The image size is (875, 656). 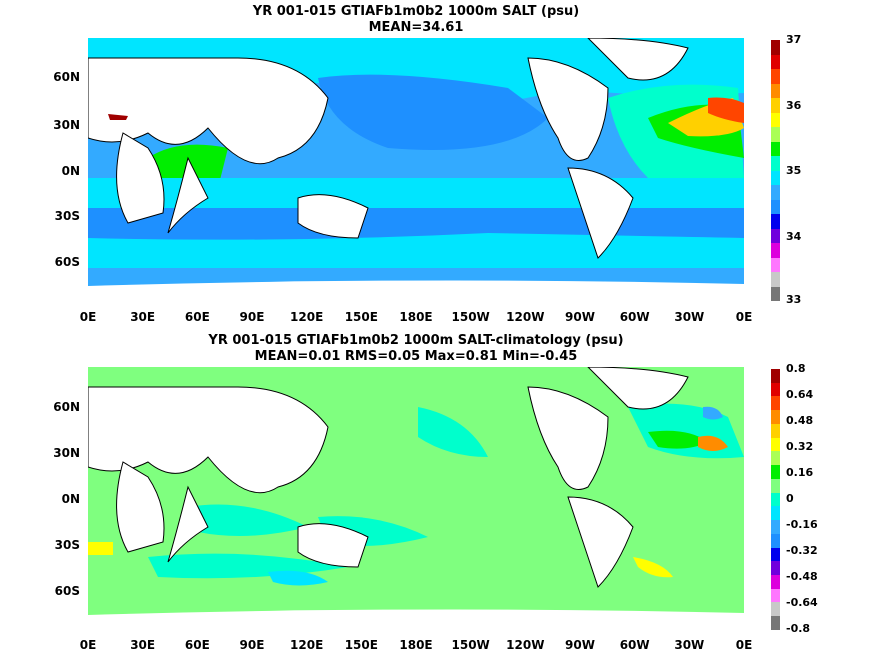 What do you see at coordinates (307, 645) in the screenshot?
I see `bottom-xlabel-4: 120E` at bounding box center [307, 645].